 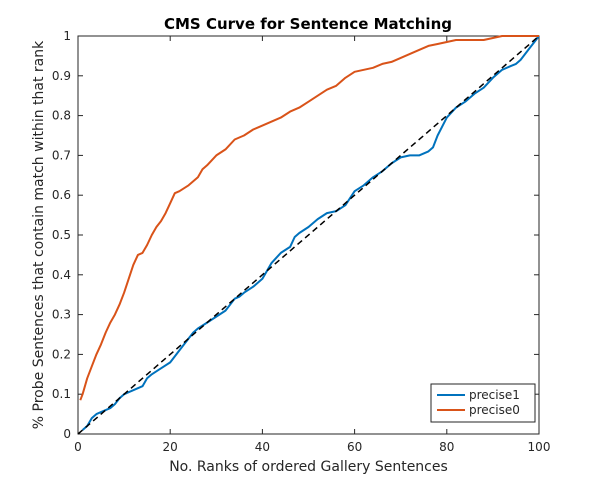 I want to click on y-tick-label: 1, so click(x=67, y=36).